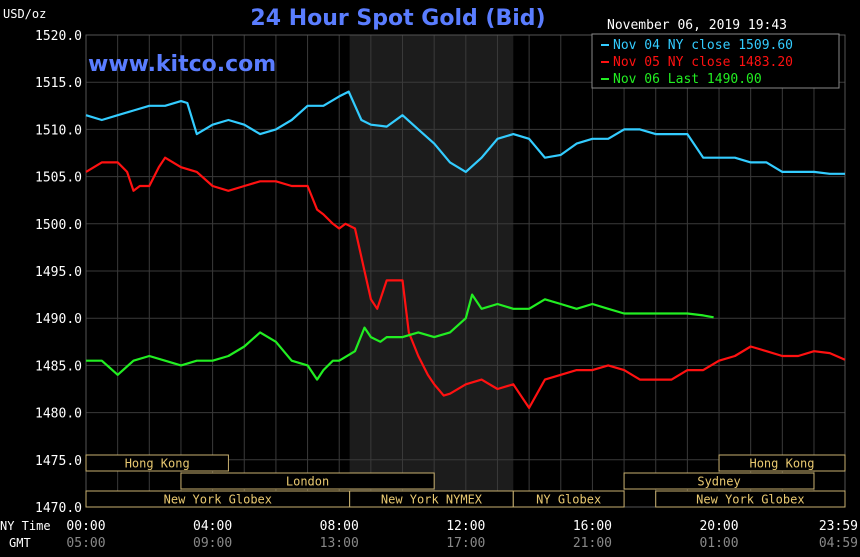  Describe the element at coordinates (58, 83) in the screenshot. I see `y-tick-label: 1515.0` at that location.